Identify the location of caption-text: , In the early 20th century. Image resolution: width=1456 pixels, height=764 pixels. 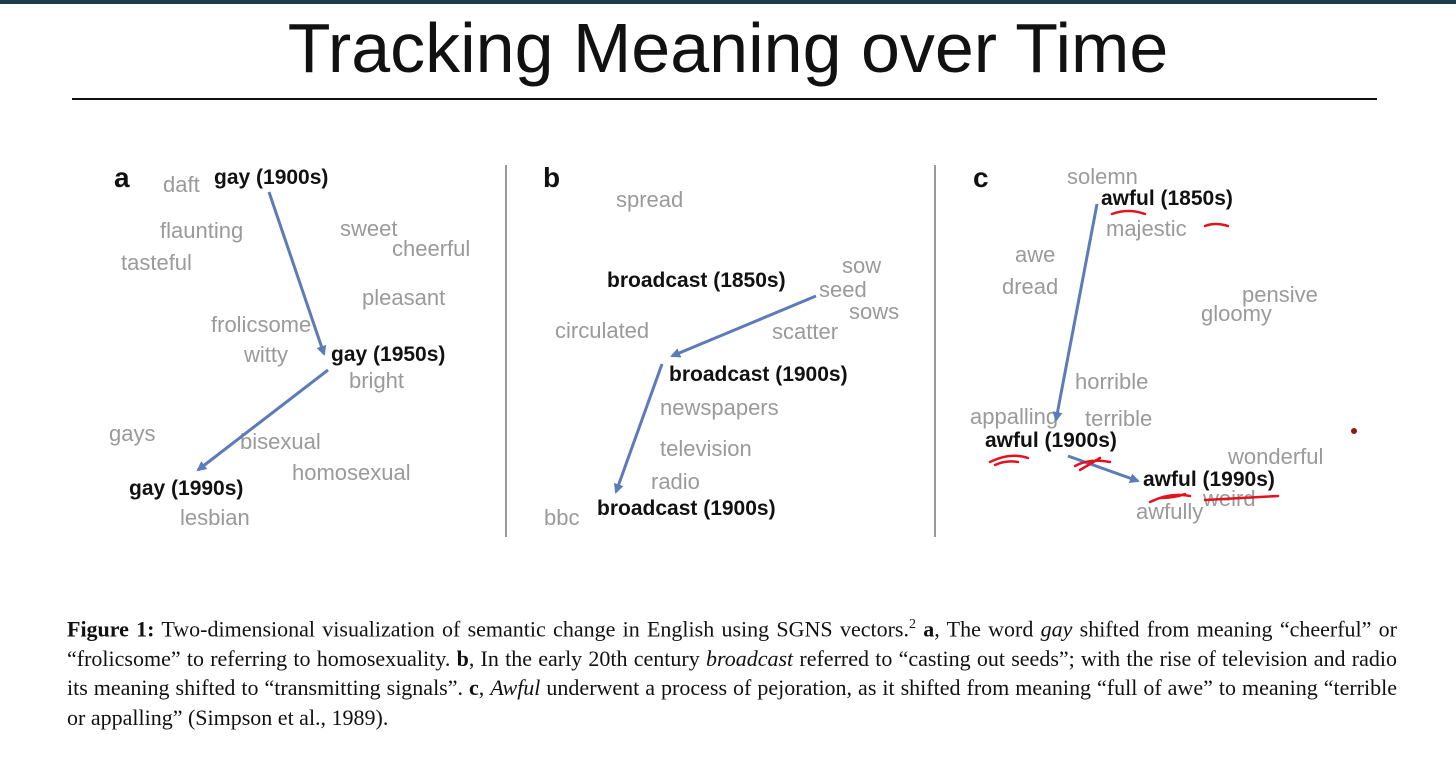
(587, 658).